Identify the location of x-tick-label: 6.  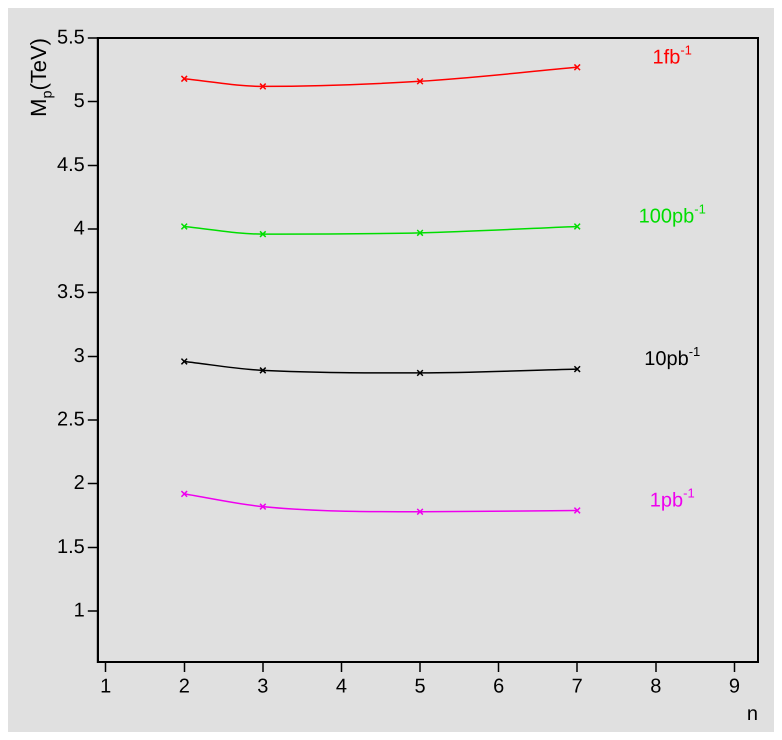
(498, 687).